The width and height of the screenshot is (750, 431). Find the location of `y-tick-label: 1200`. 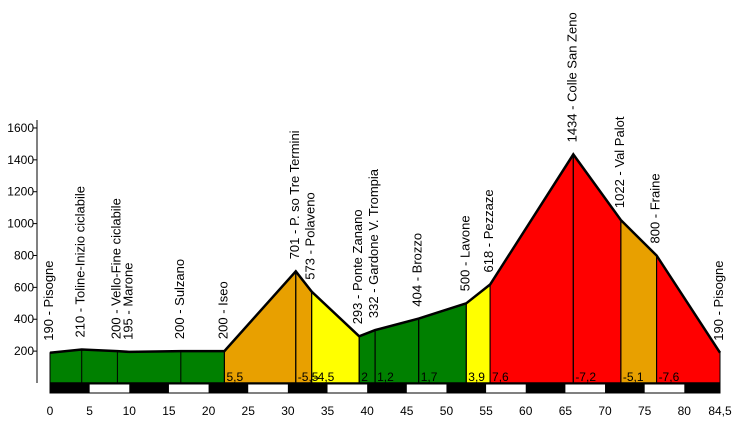

y-tick-label: 1200 is located at coordinates (20, 192).